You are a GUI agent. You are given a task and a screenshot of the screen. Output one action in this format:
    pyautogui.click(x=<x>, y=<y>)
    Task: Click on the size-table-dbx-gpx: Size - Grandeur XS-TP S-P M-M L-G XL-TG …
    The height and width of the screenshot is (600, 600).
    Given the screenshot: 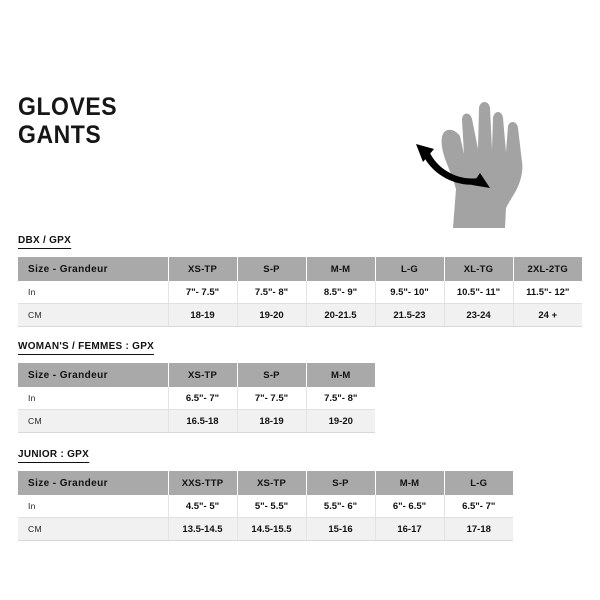 What is the action you would take?
    pyautogui.click(x=300, y=292)
    